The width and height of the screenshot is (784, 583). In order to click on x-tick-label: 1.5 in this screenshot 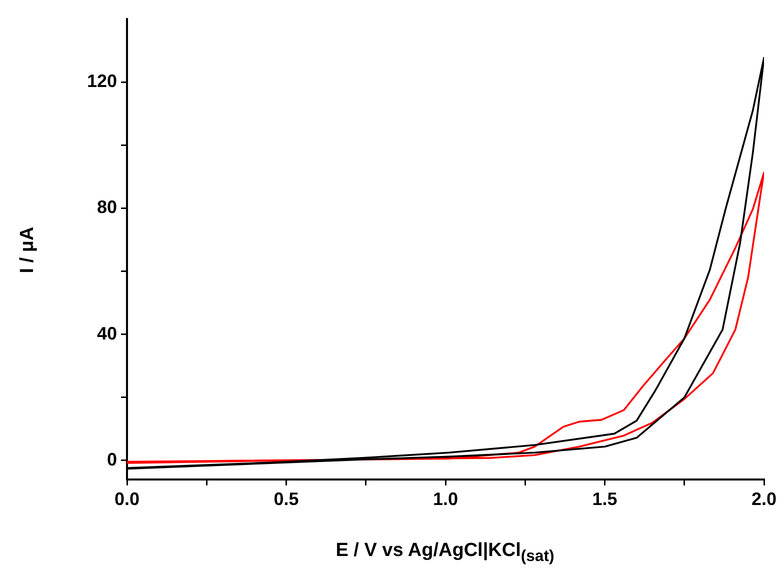, I will do `click(605, 499)`.